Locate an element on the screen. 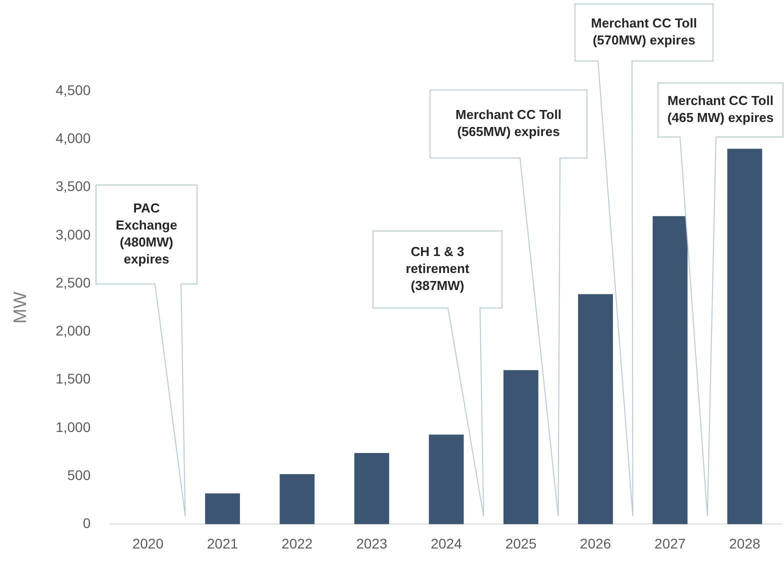  y-tick-label: 0 is located at coordinates (86, 523).